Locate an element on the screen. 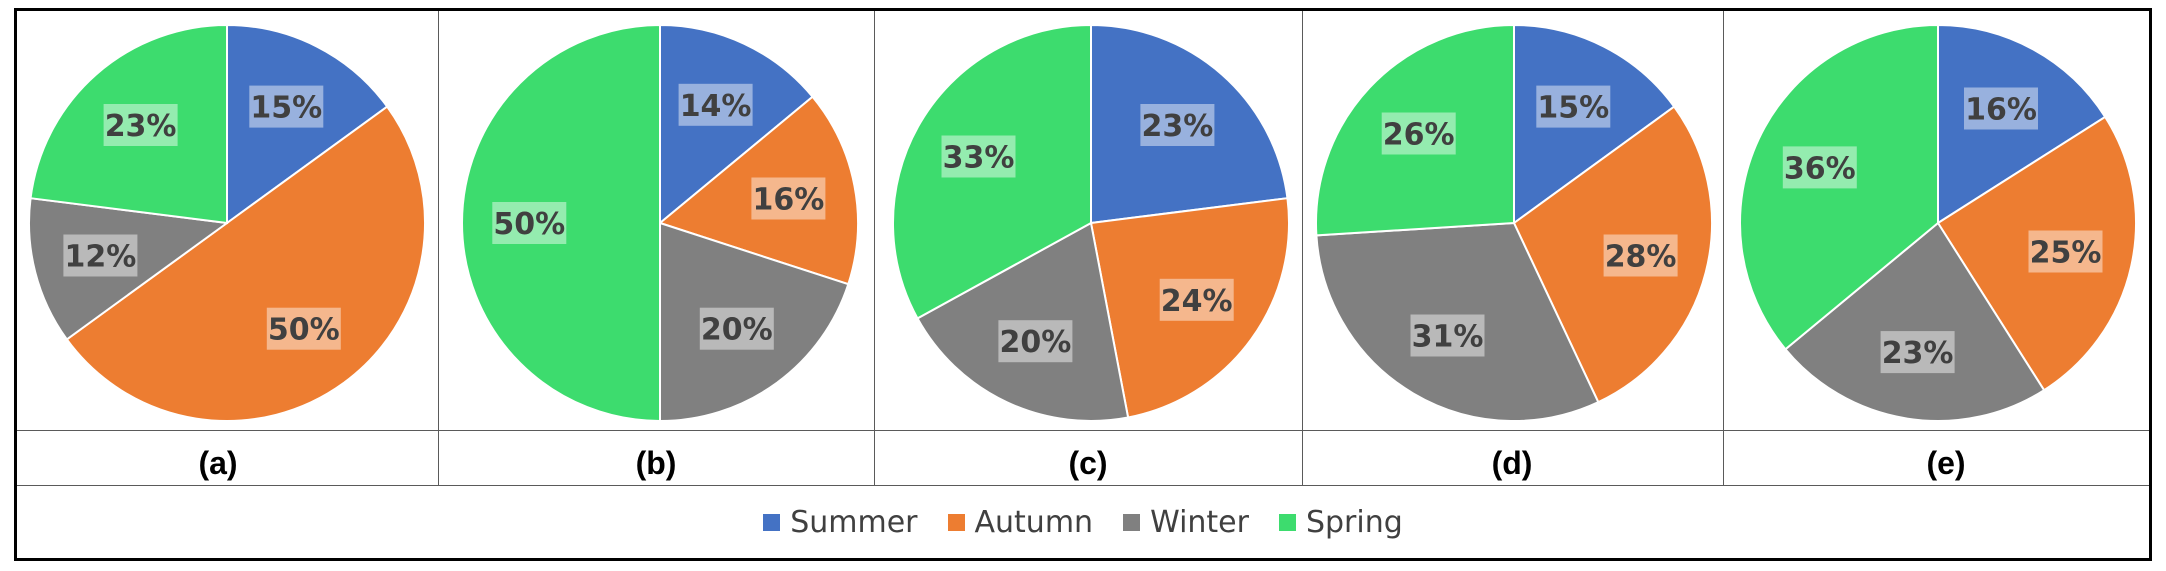 This screenshot has height=571, width=2166. pie-e-slice-spring is located at coordinates (1839, 187).